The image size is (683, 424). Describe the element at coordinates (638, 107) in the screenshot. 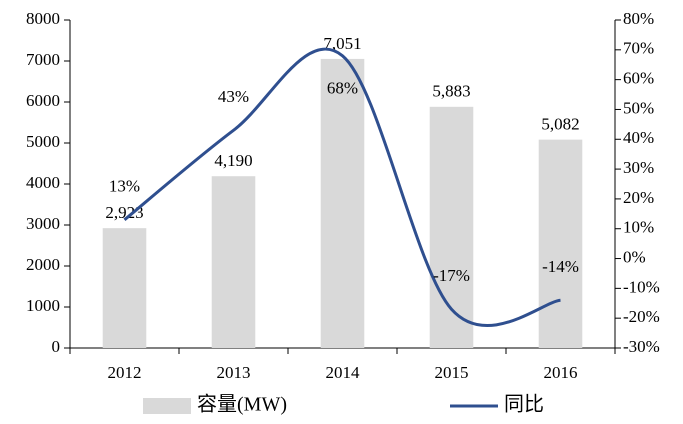

I see `y2-tick-label: 50%` at that location.